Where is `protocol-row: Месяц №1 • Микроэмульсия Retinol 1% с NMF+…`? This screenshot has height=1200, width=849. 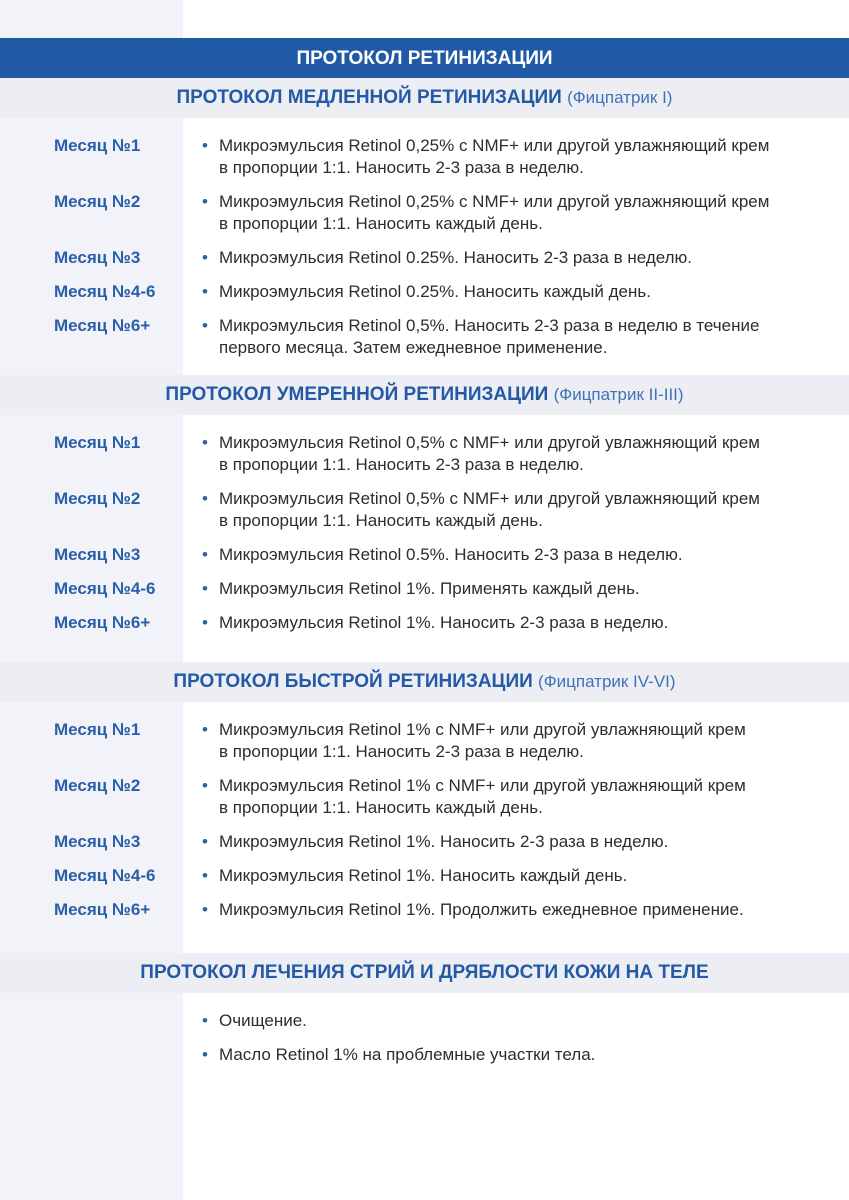
protocol-row: Месяц №1 • Микроэмульсия Retinol 1% с NMF+… is located at coordinates (424, 741).